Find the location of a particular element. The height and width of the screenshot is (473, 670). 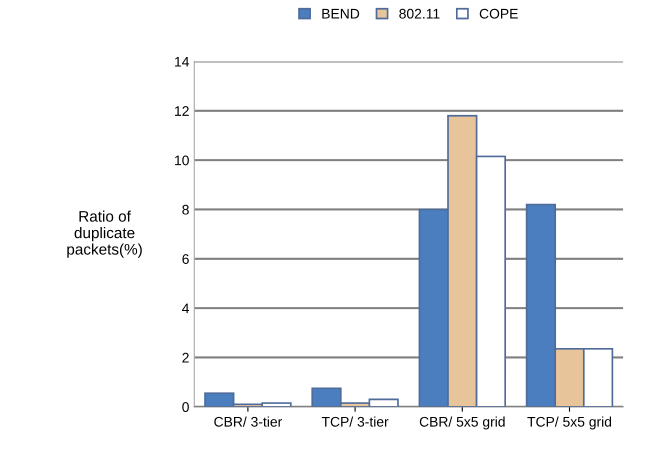

legend-label: BEND is located at coordinates (341, 13).